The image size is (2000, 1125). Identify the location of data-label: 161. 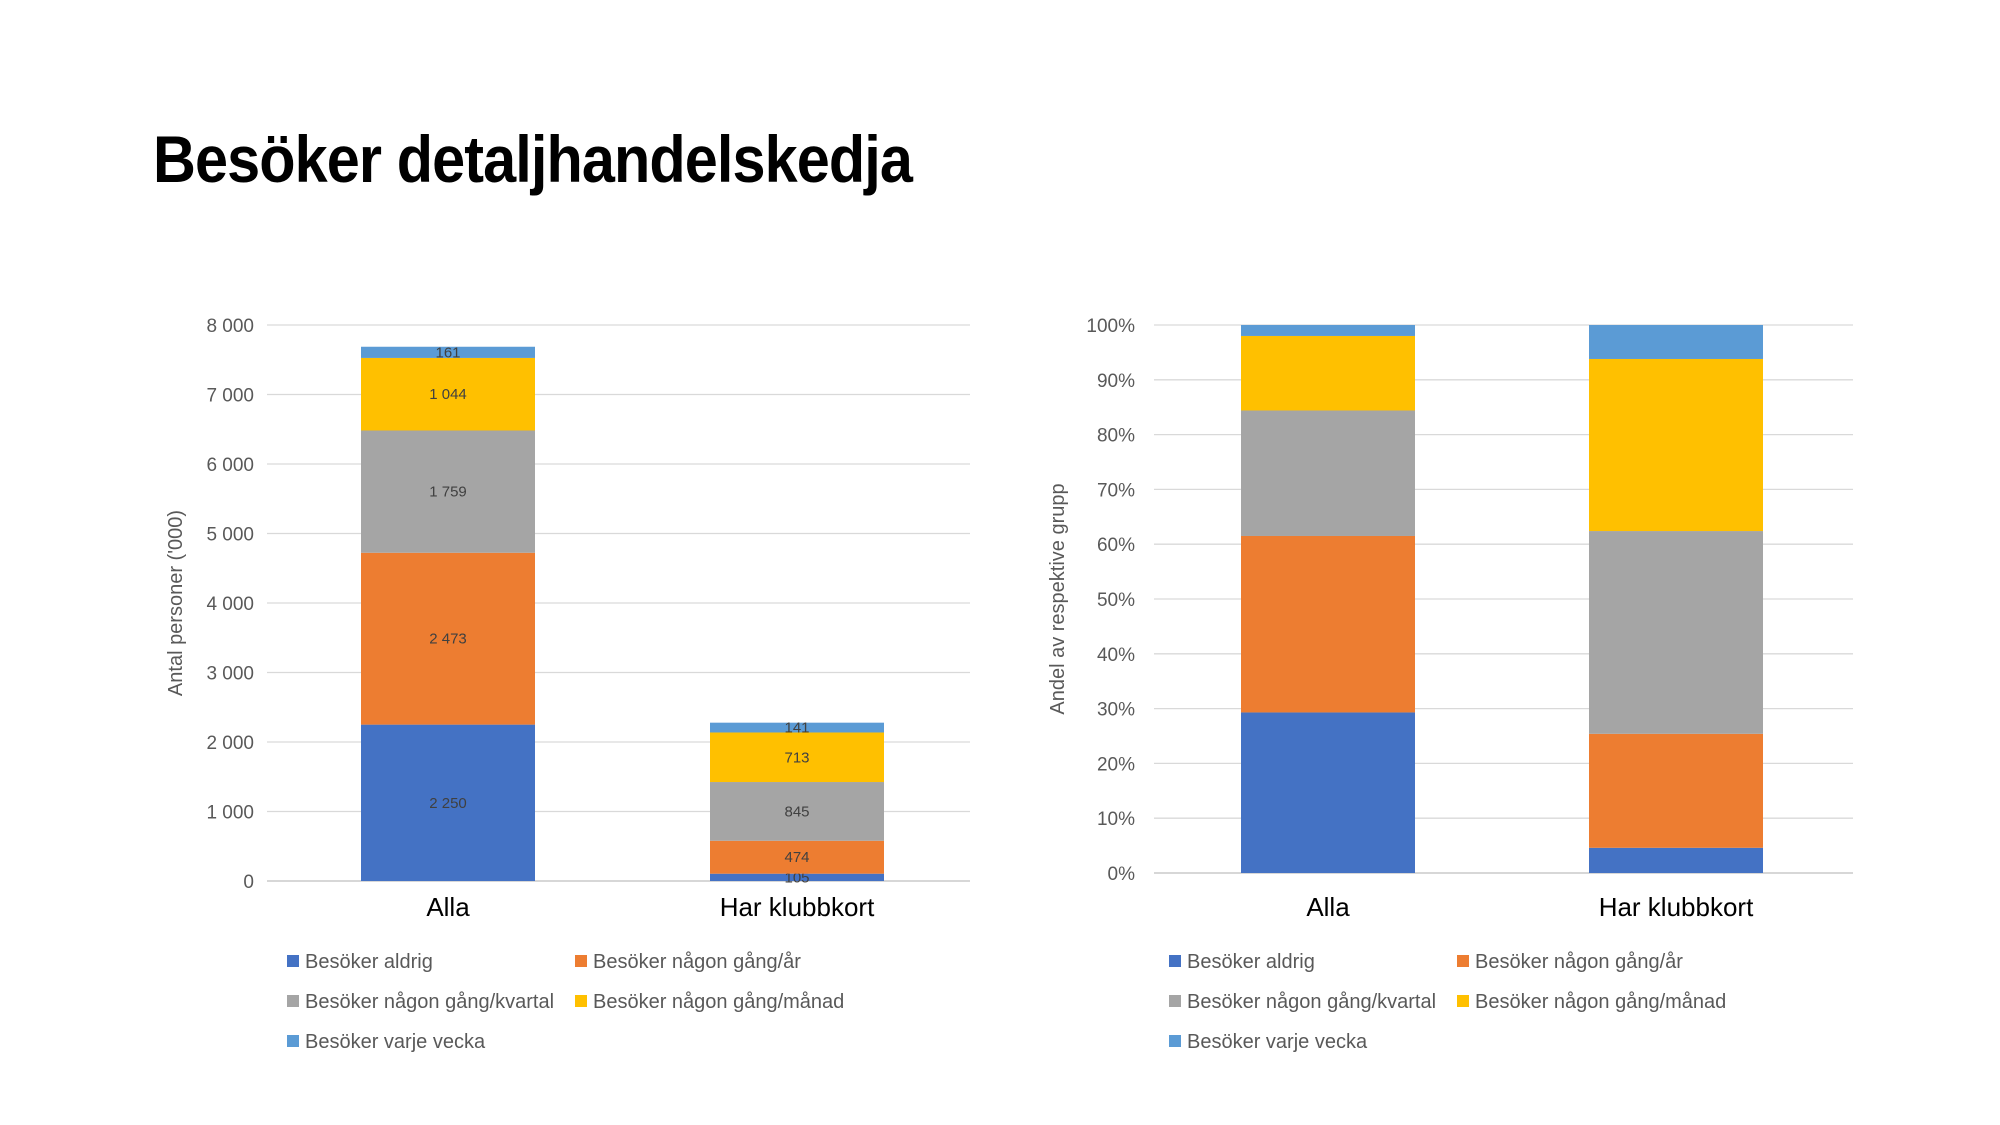
(447, 352).